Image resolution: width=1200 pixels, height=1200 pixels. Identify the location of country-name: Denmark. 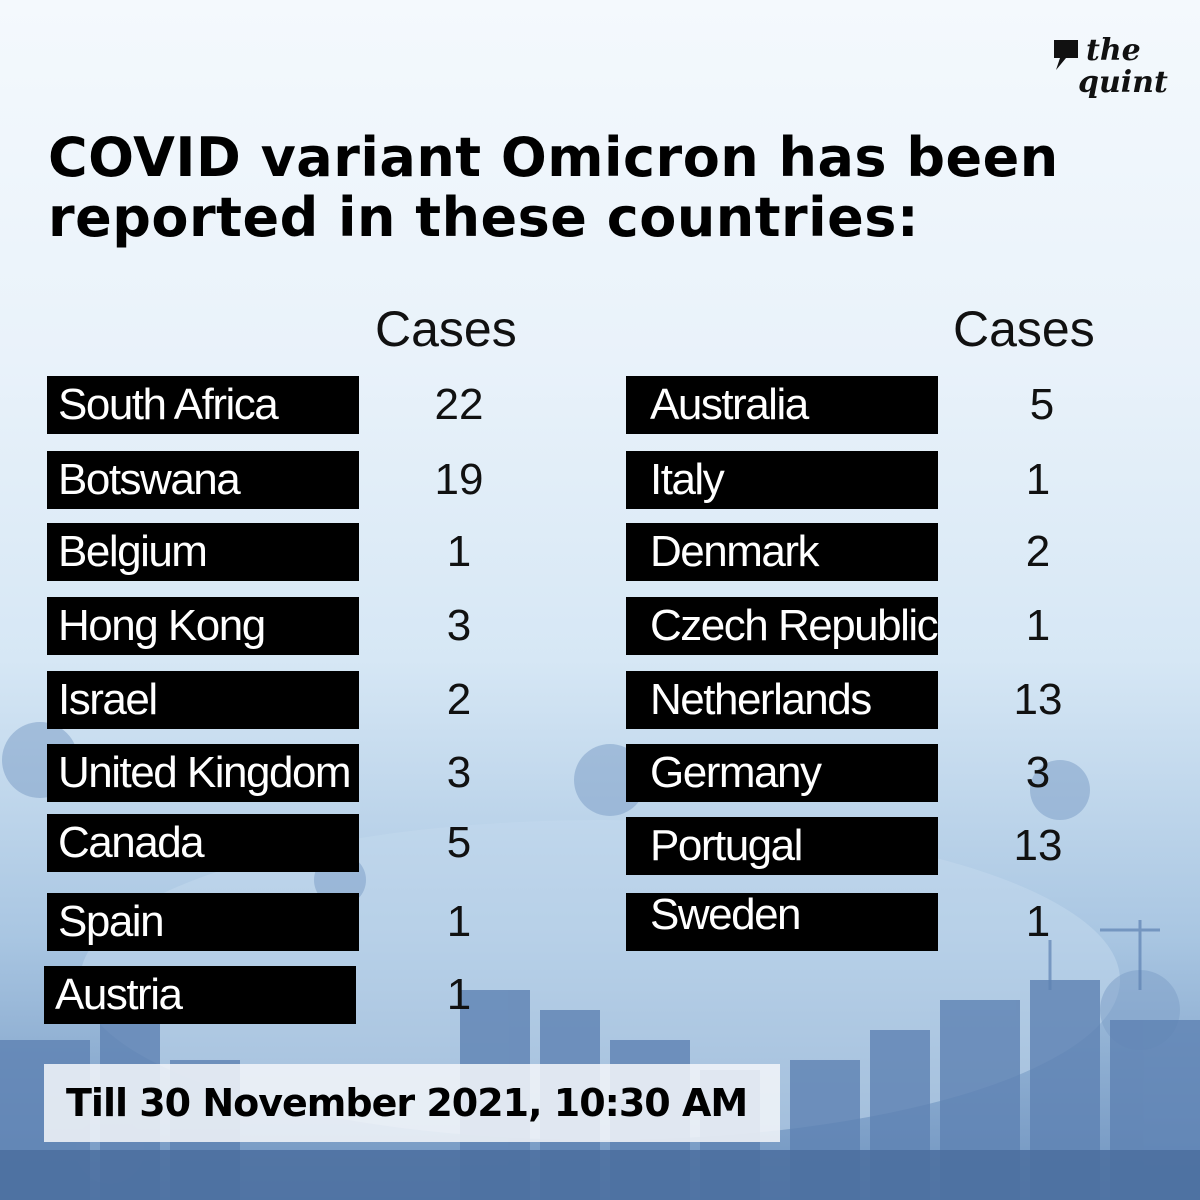
(782, 552).